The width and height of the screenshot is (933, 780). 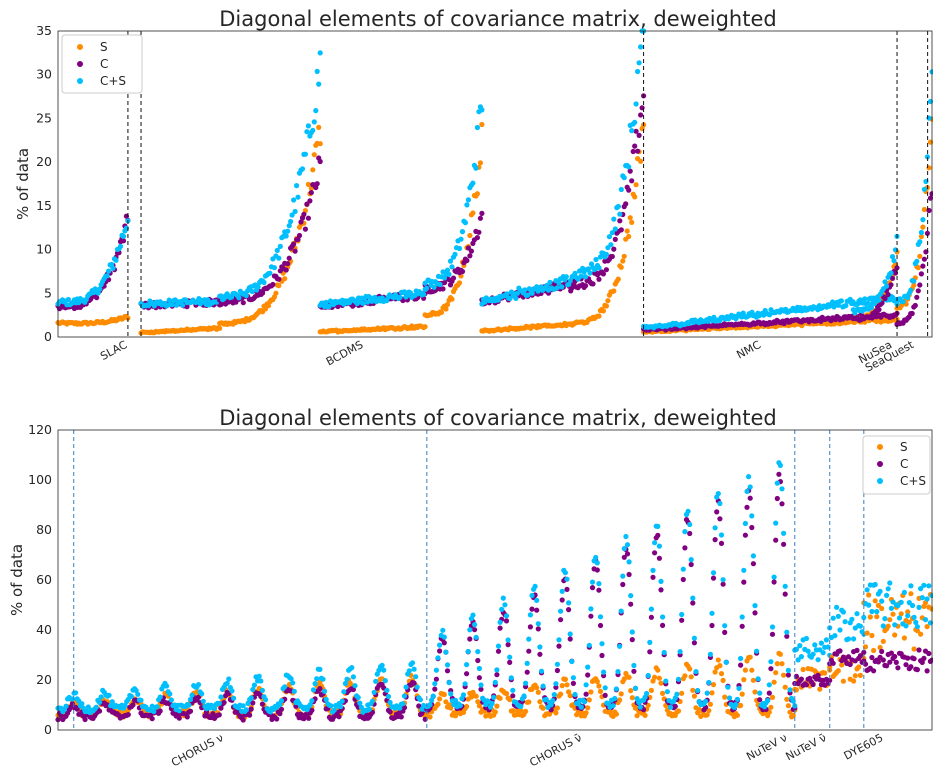 I want to click on top-legend-marker-cs, so click(x=80, y=81).